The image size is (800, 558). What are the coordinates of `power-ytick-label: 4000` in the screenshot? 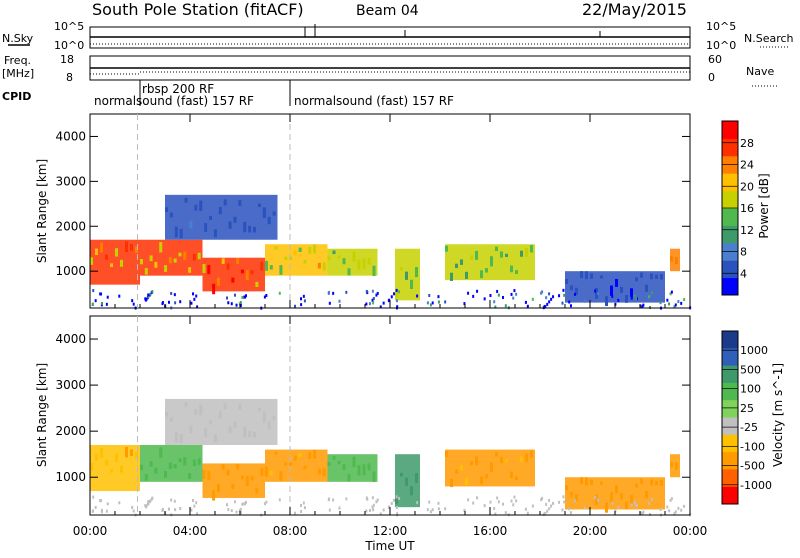 It's located at (70, 136).